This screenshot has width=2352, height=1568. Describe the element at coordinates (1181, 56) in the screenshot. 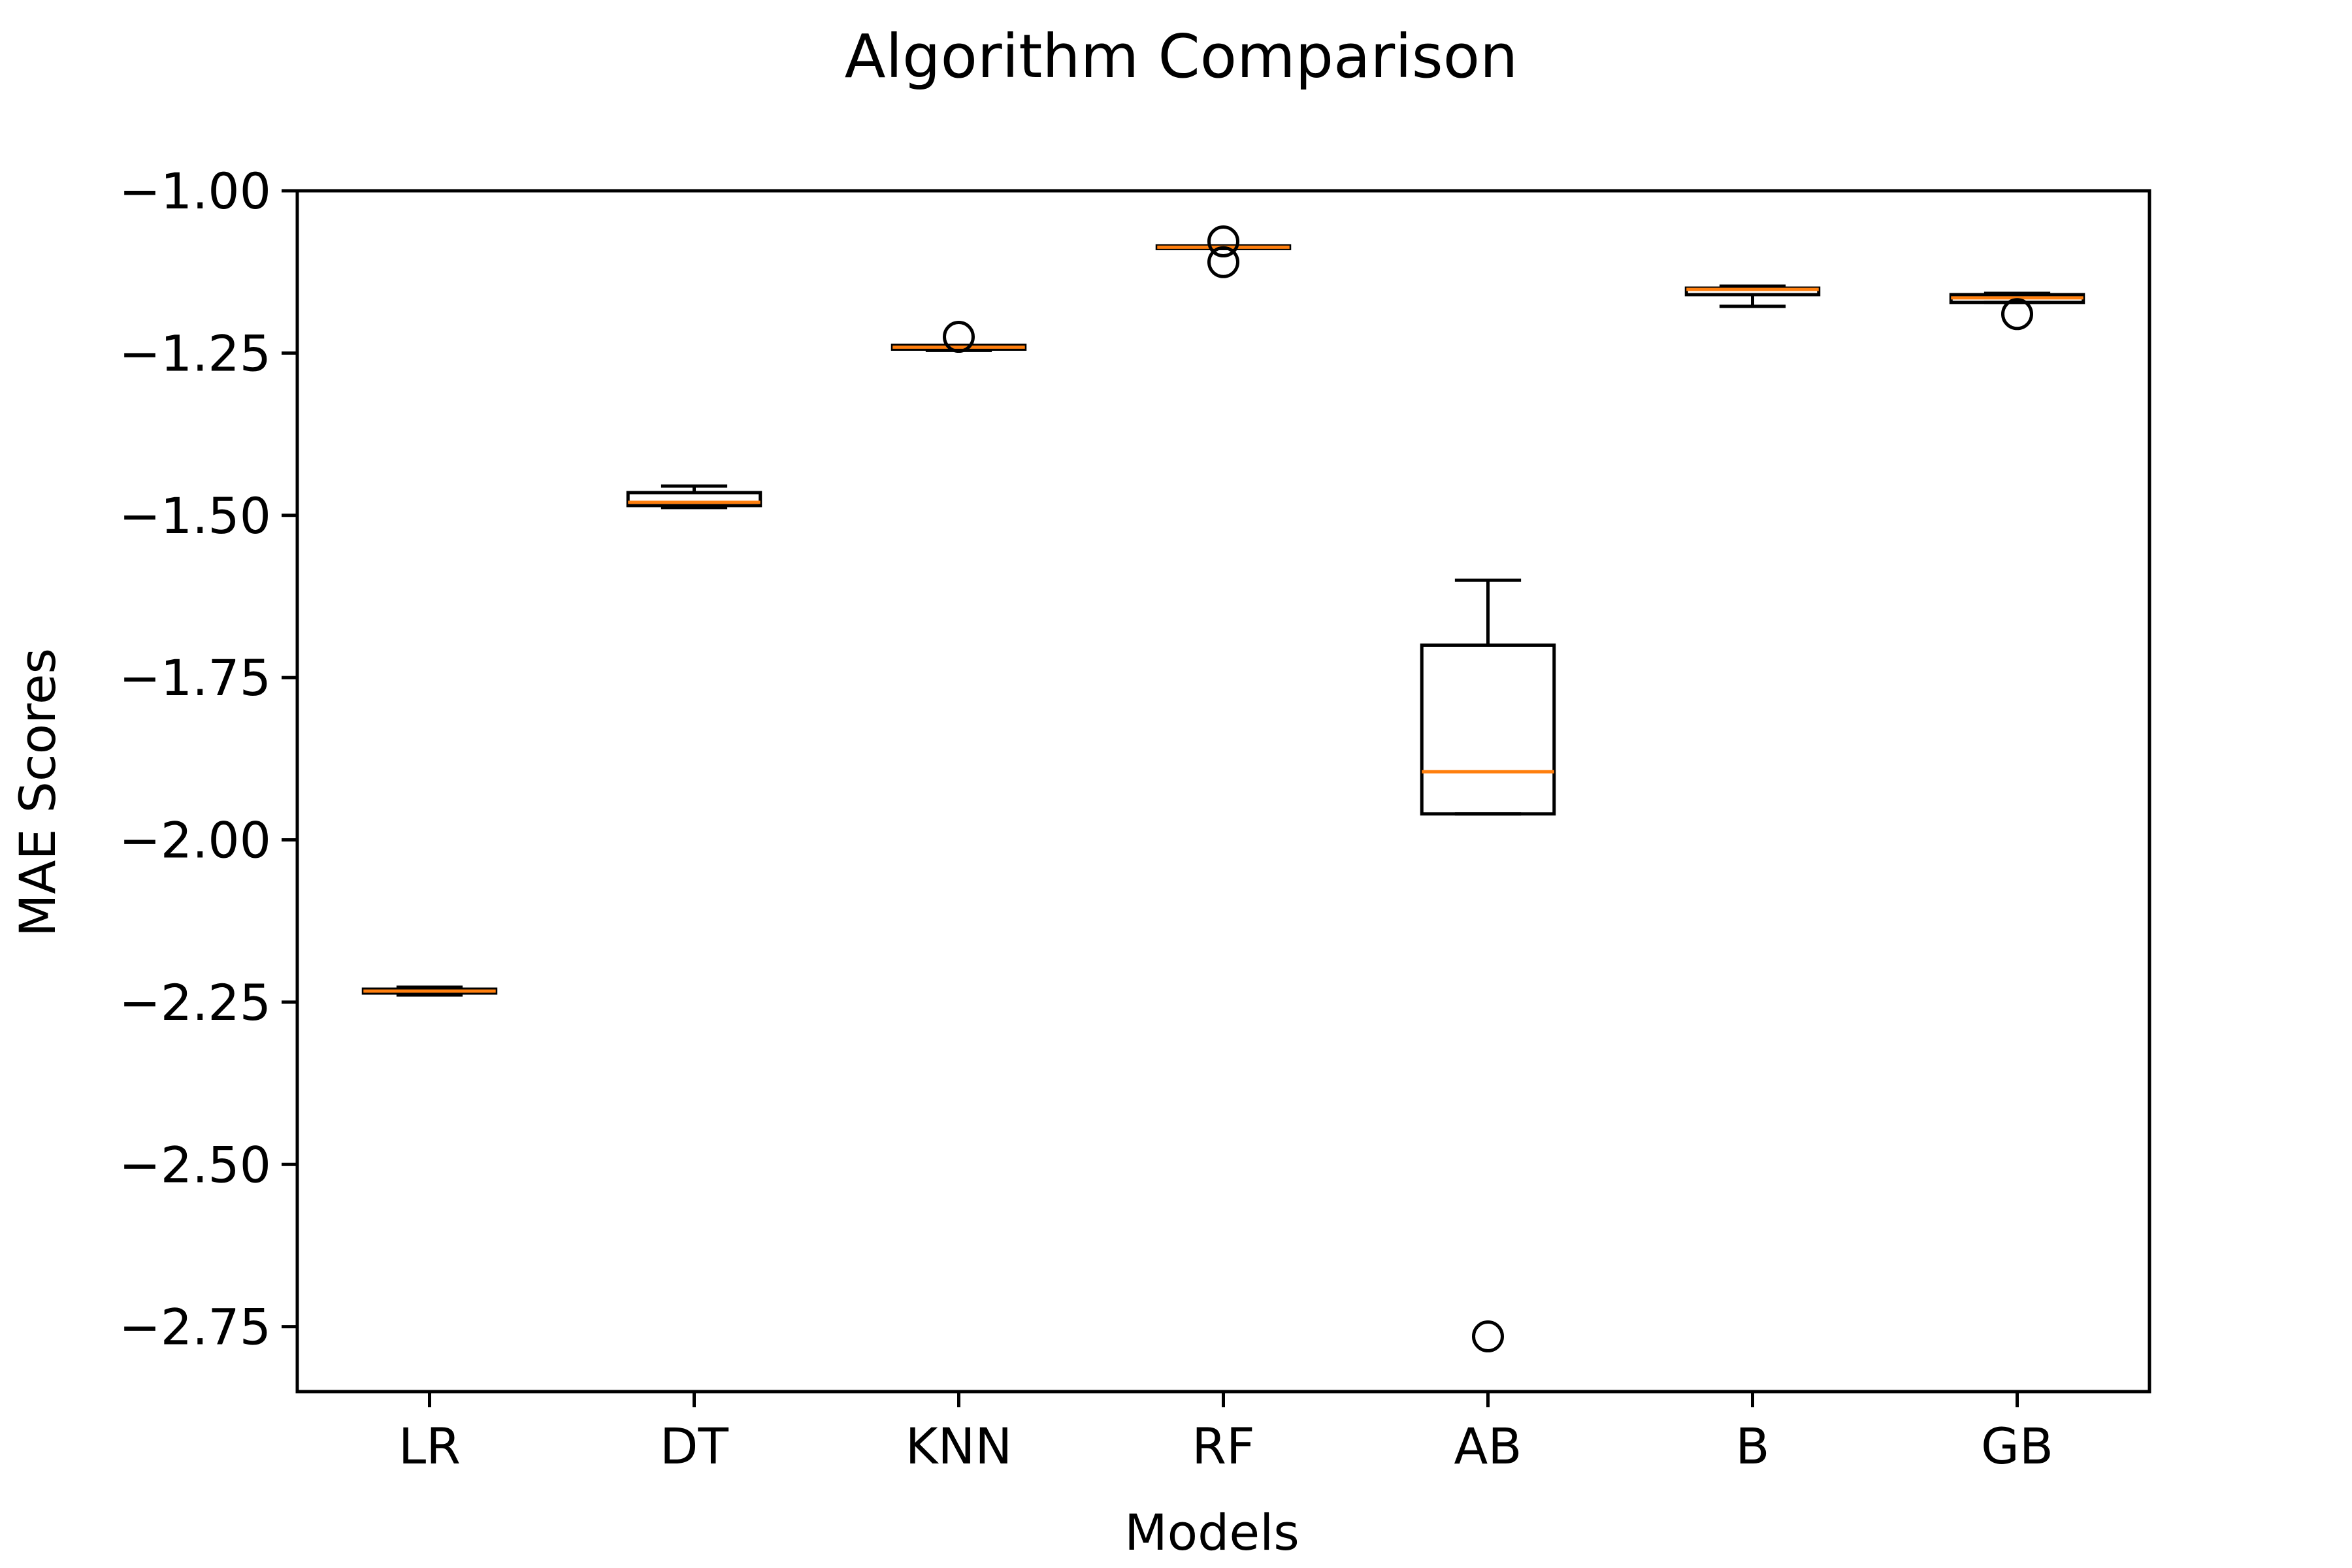

I see `chart-title: Algorithm Comparison` at that location.